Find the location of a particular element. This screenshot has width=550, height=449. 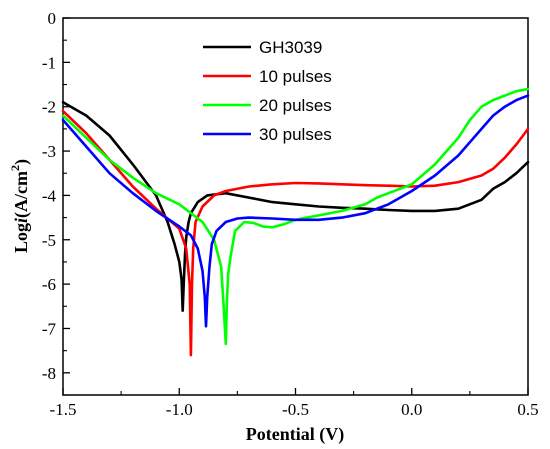

legend-label-30-pulses: 30 pulses is located at coordinates (295, 134).